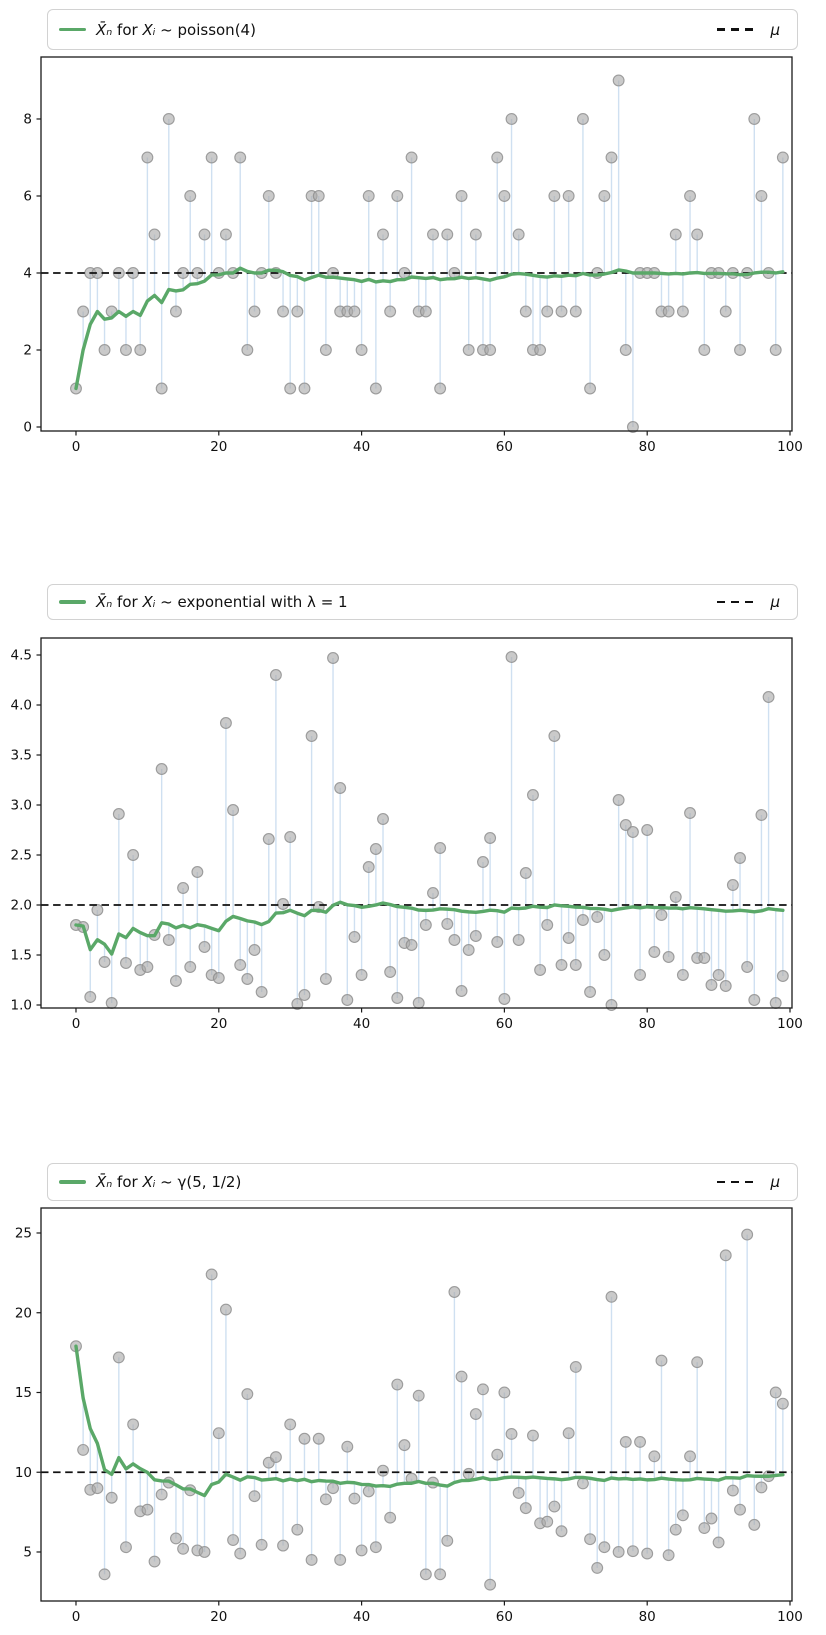  I want to click on x-tick-label: 20, so click(218, 1617).